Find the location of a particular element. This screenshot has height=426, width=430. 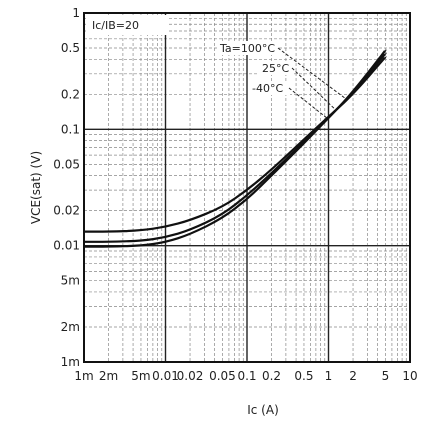

x-axis-label: Ic (A) is located at coordinates (263, 410).